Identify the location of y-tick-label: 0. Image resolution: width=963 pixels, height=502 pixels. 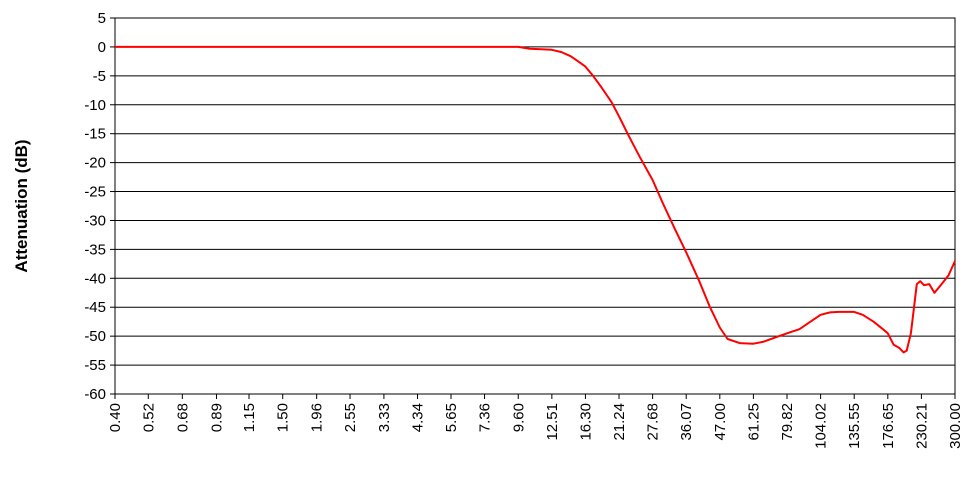
(102, 47).